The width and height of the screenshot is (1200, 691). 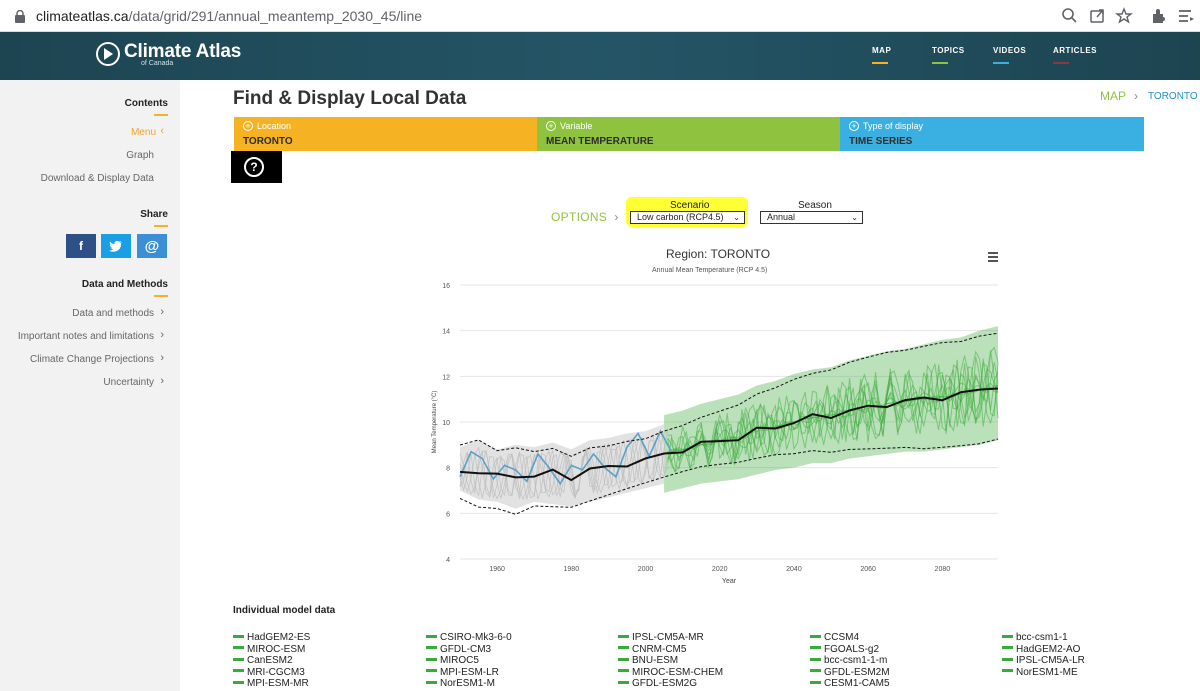 I want to click on x-tick-label: 2000, so click(x=646, y=569).